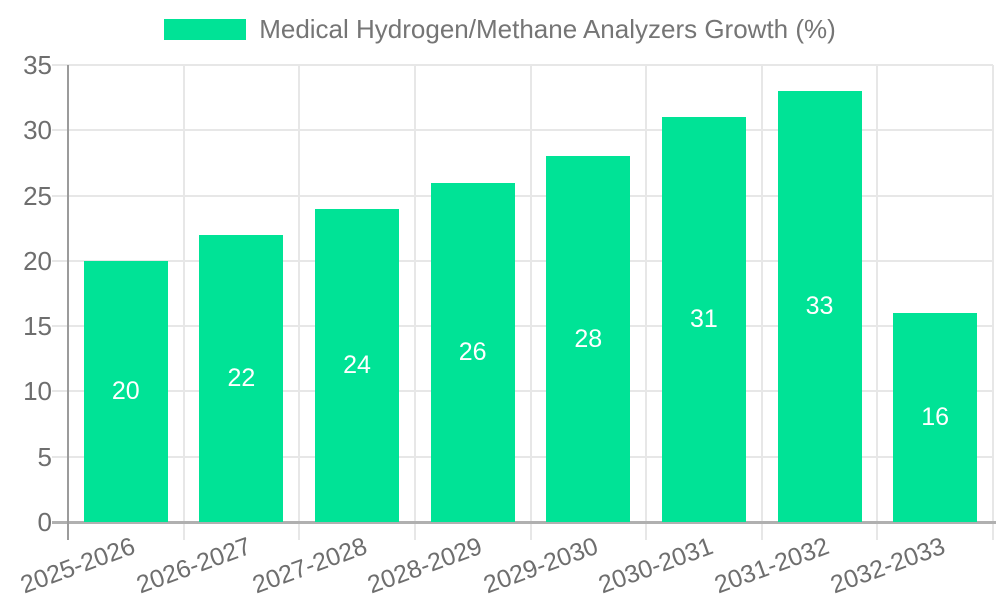 The image size is (1000, 600). What do you see at coordinates (37, 130) in the screenshot?
I see `y-tick-label: 30` at bounding box center [37, 130].